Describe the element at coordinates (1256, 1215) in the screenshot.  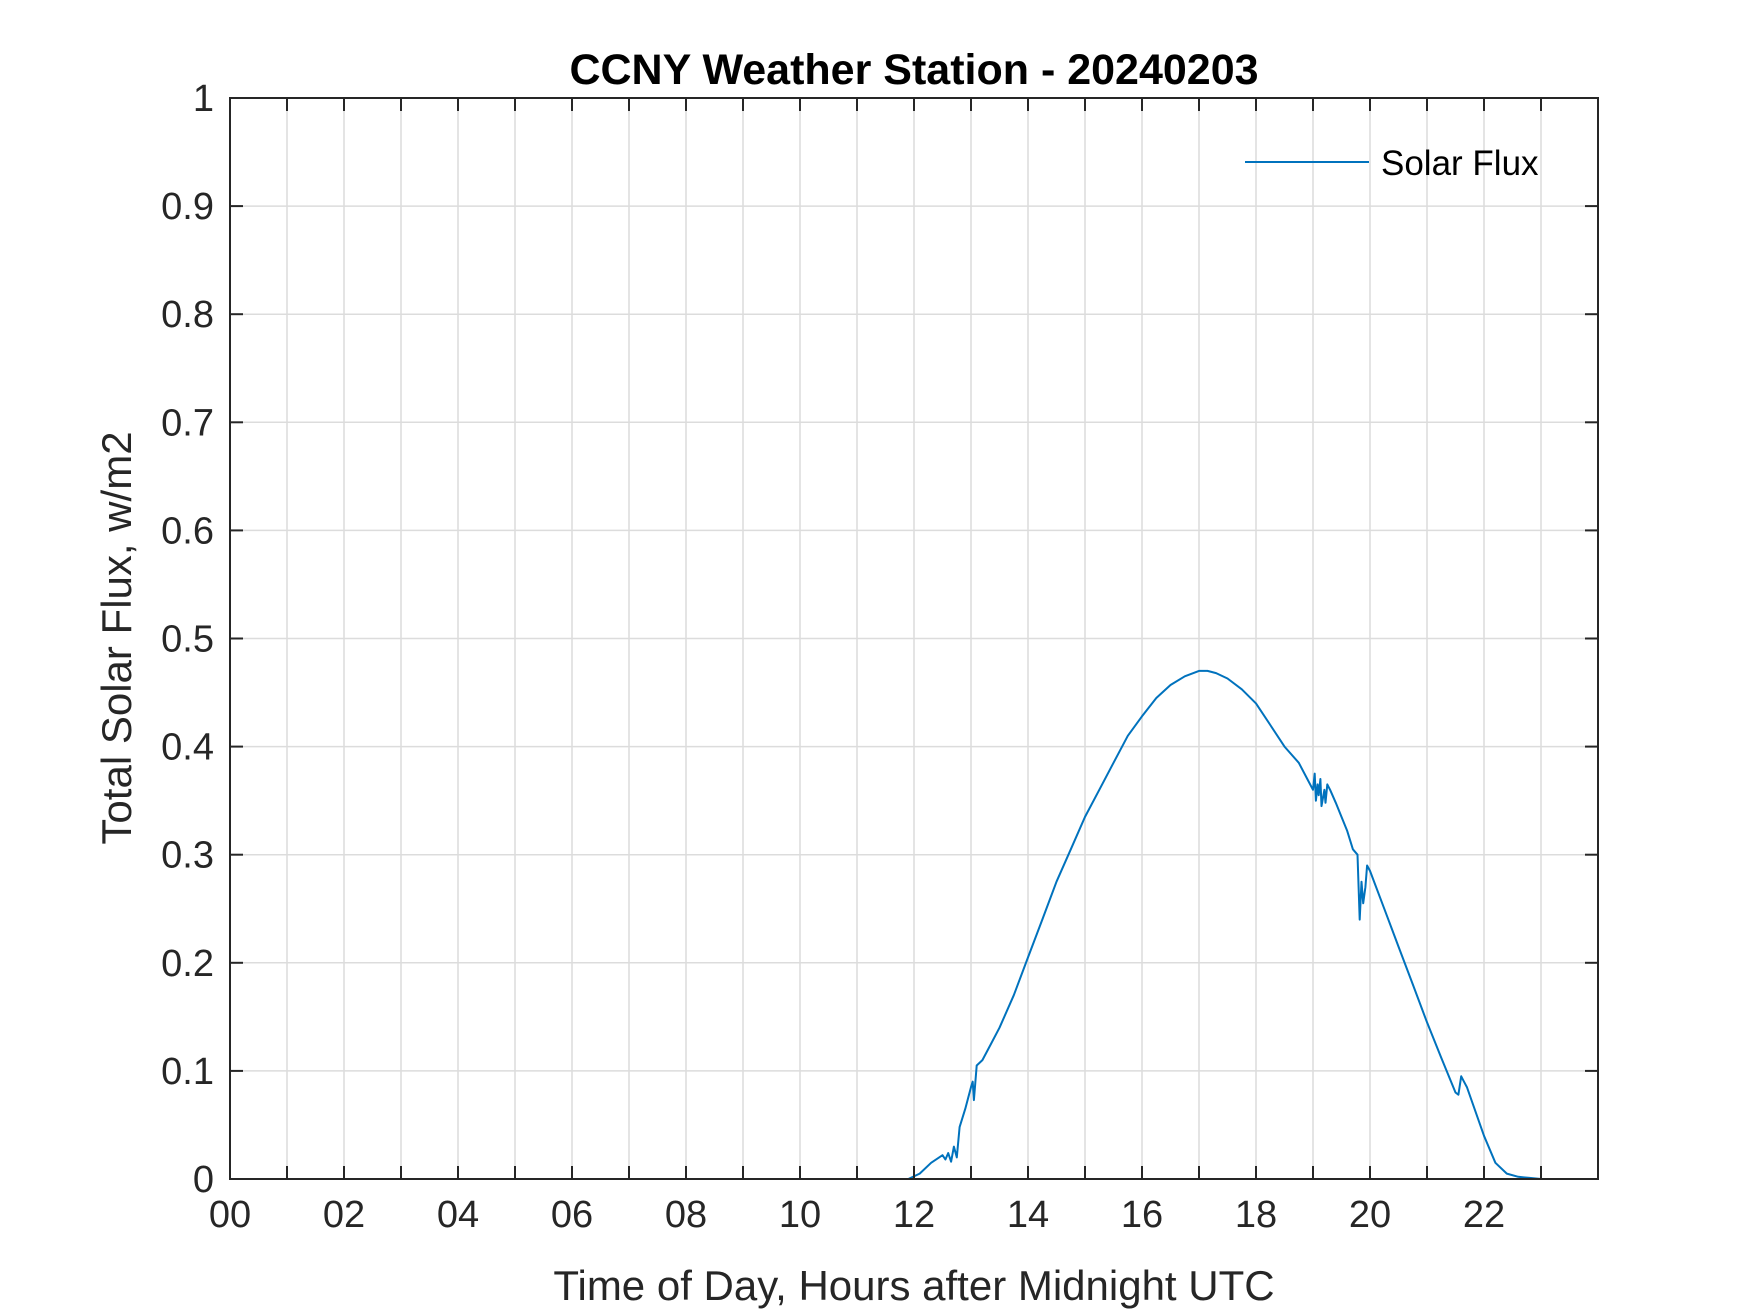
I see `x-tick-label: 18` at that location.